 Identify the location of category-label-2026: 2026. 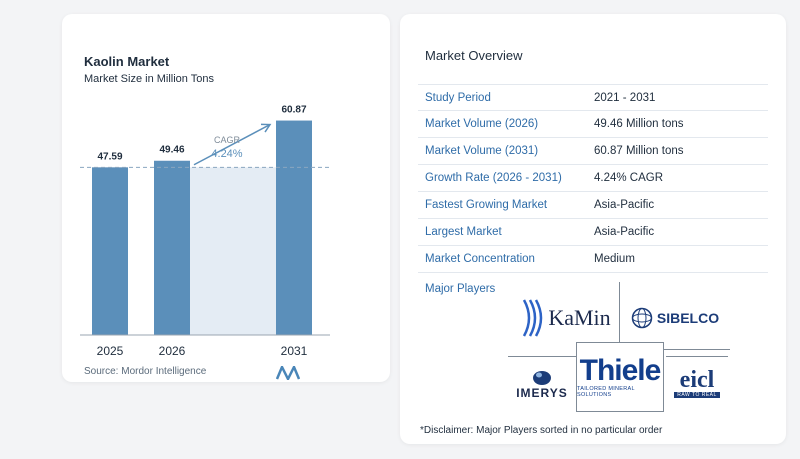
(172, 351).